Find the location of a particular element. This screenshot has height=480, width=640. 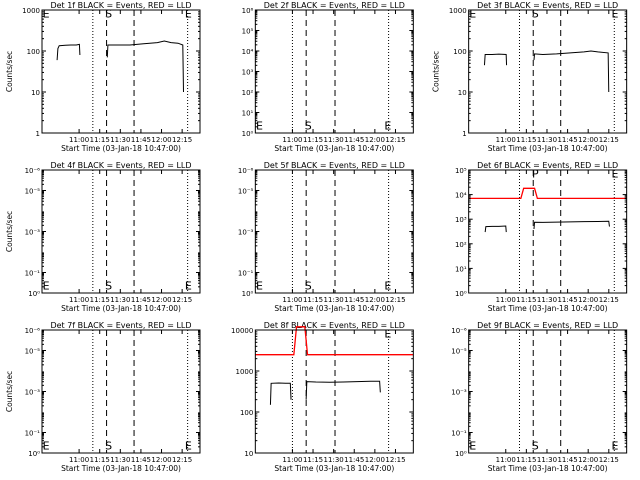

y-tick-label: 1 is located at coordinates (464, 134).